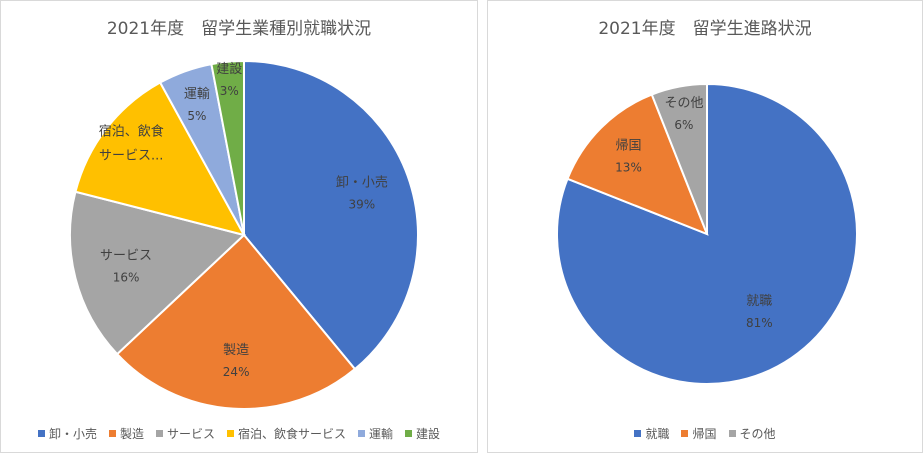  Describe the element at coordinates (657, 434) in the screenshot. I see `legend-label: 就職` at that location.